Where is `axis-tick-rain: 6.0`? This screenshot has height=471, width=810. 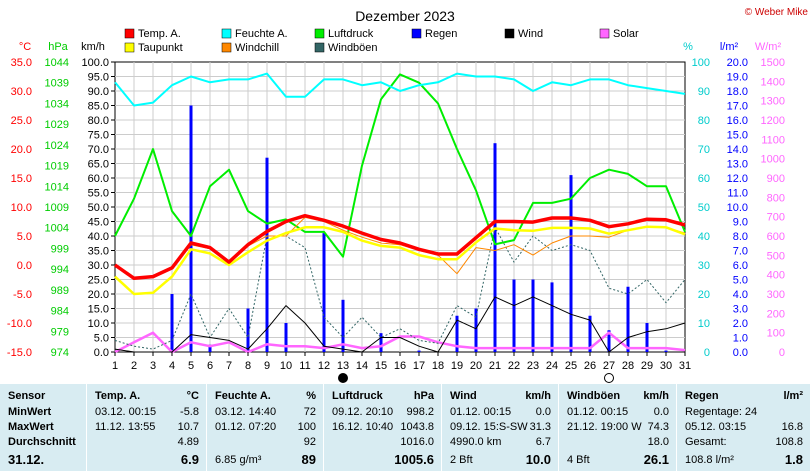
axis-tick-rain: 6.0 is located at coordinates (740, 266).